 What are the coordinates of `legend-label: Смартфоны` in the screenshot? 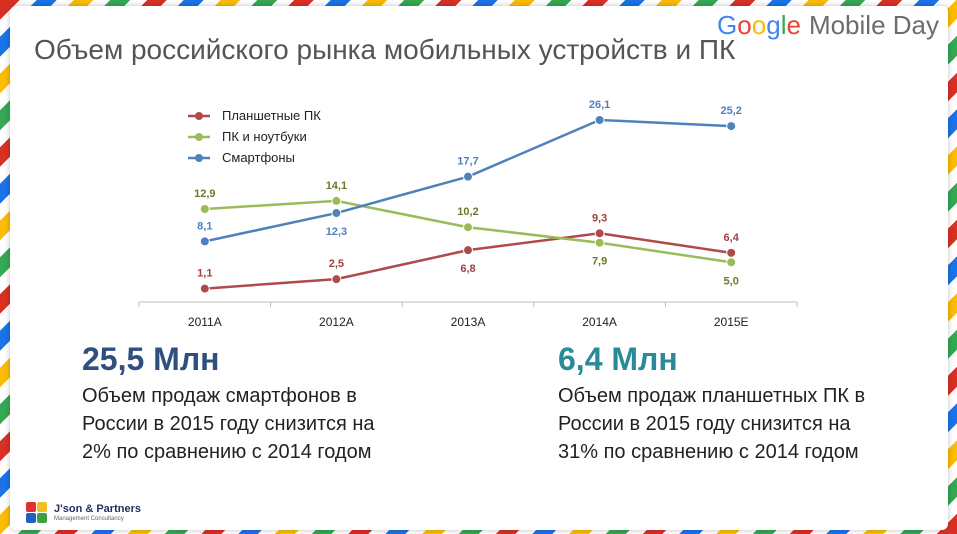 It's located at (258, 157).